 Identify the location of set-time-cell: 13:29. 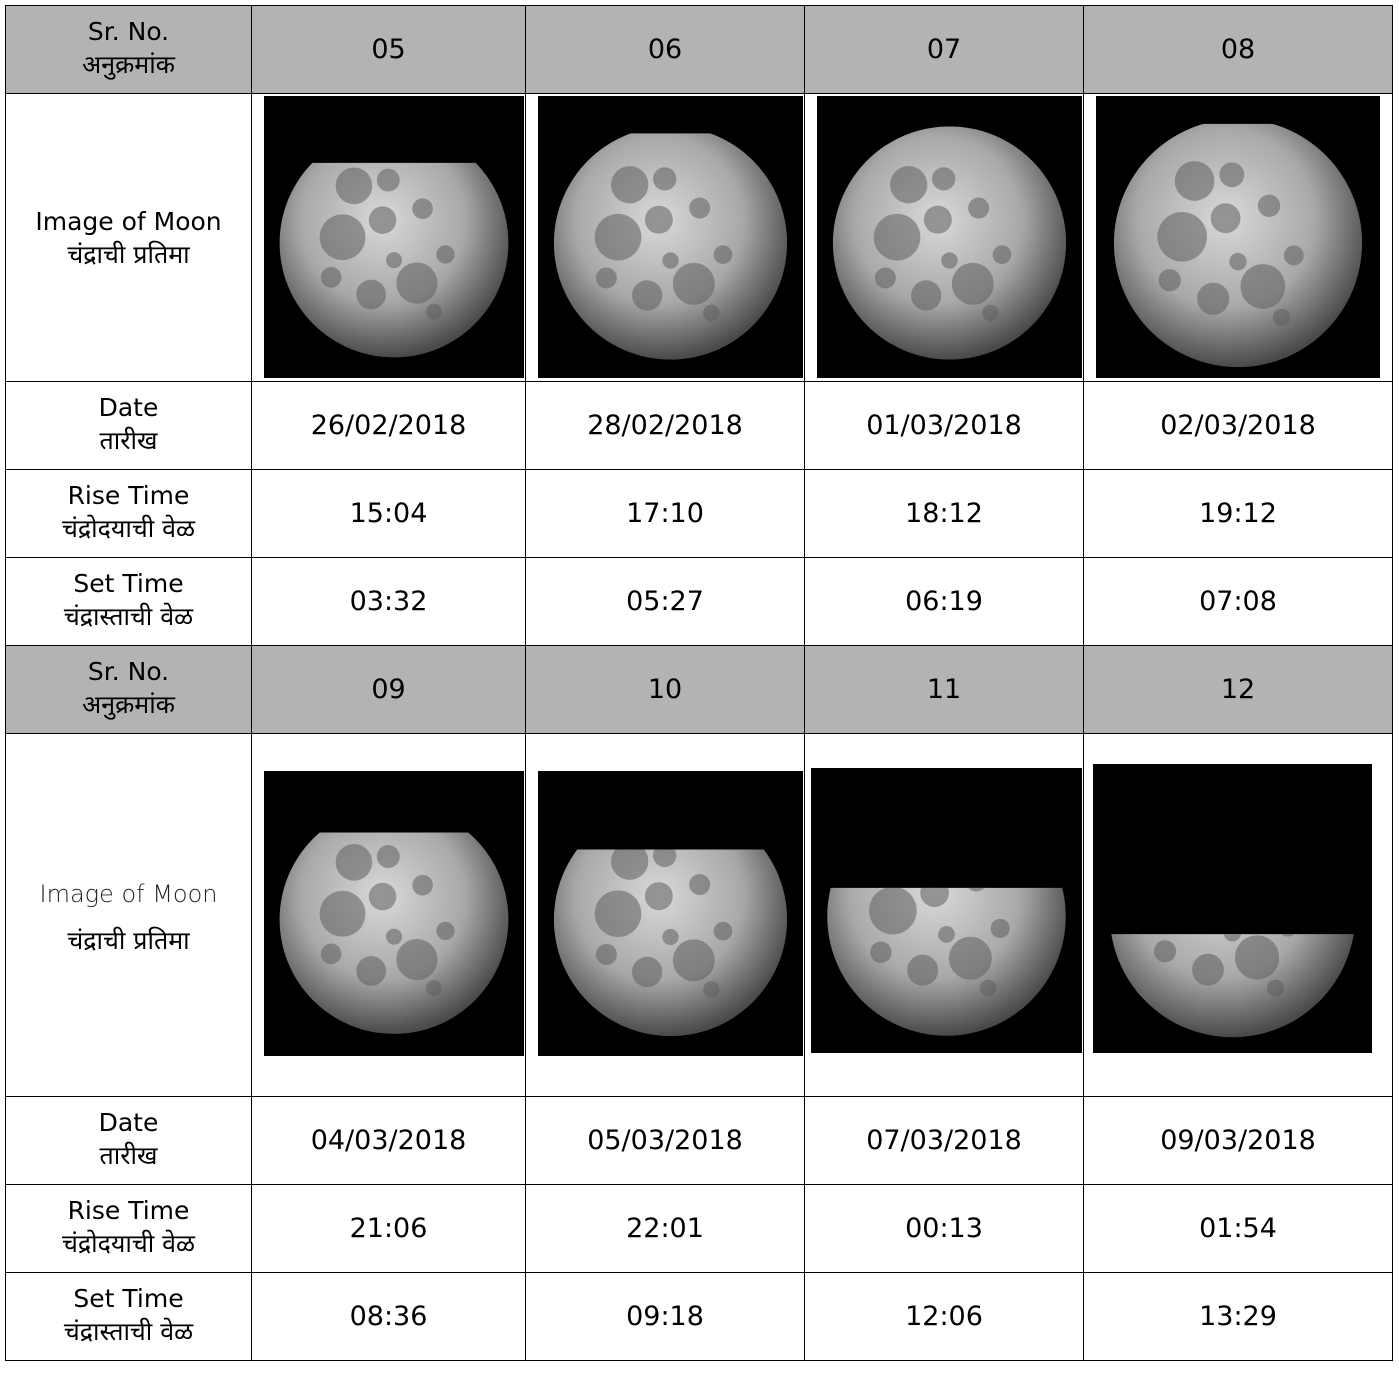
(1238, 1316).